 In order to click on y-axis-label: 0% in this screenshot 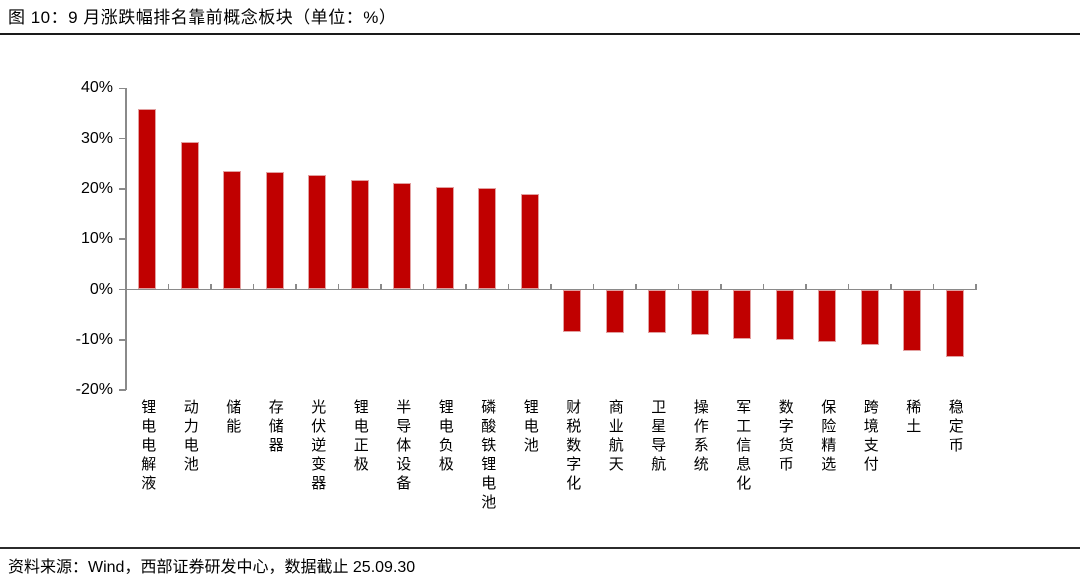, I will do `click(101, 289)`.